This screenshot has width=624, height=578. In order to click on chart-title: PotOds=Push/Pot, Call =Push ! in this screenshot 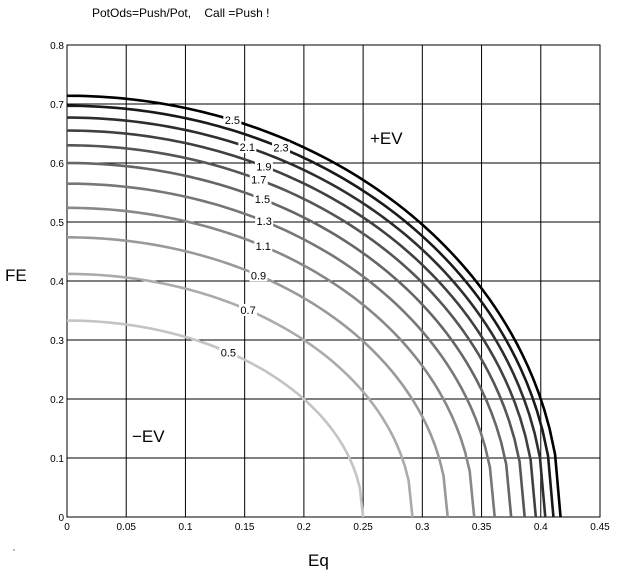, I will do `click(180, 13)`.